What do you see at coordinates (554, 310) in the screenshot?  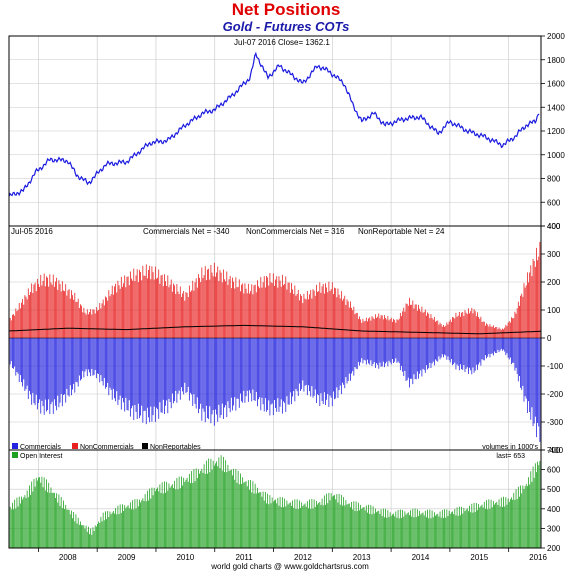 I see `y-tick-label: 100` at bounding box center [554, 310].